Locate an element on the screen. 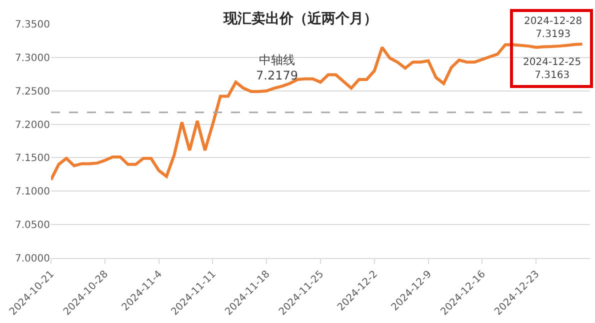 This screenshot has height=323, width=595. y-tick-label: 7.0000 is located at coordinates (32, 259).